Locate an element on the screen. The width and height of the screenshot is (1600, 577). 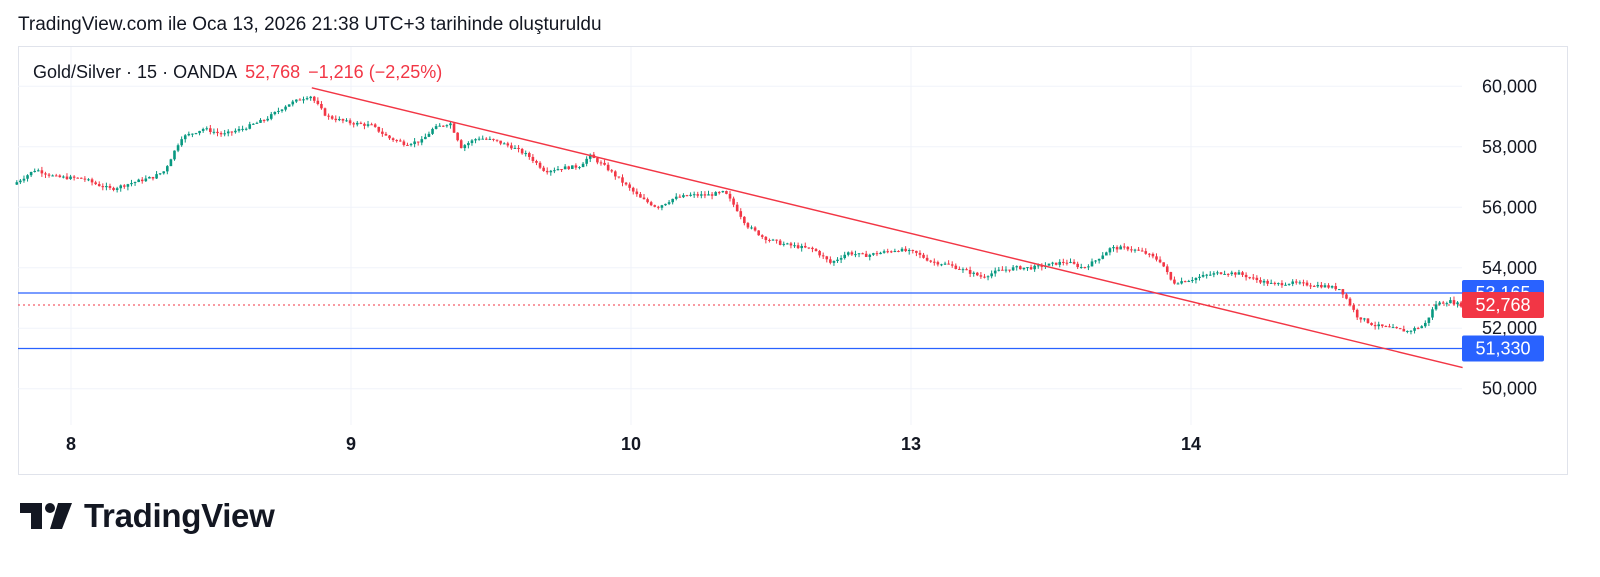
legend-symbol: Gold/Silver is located at coordinates (77, 72).